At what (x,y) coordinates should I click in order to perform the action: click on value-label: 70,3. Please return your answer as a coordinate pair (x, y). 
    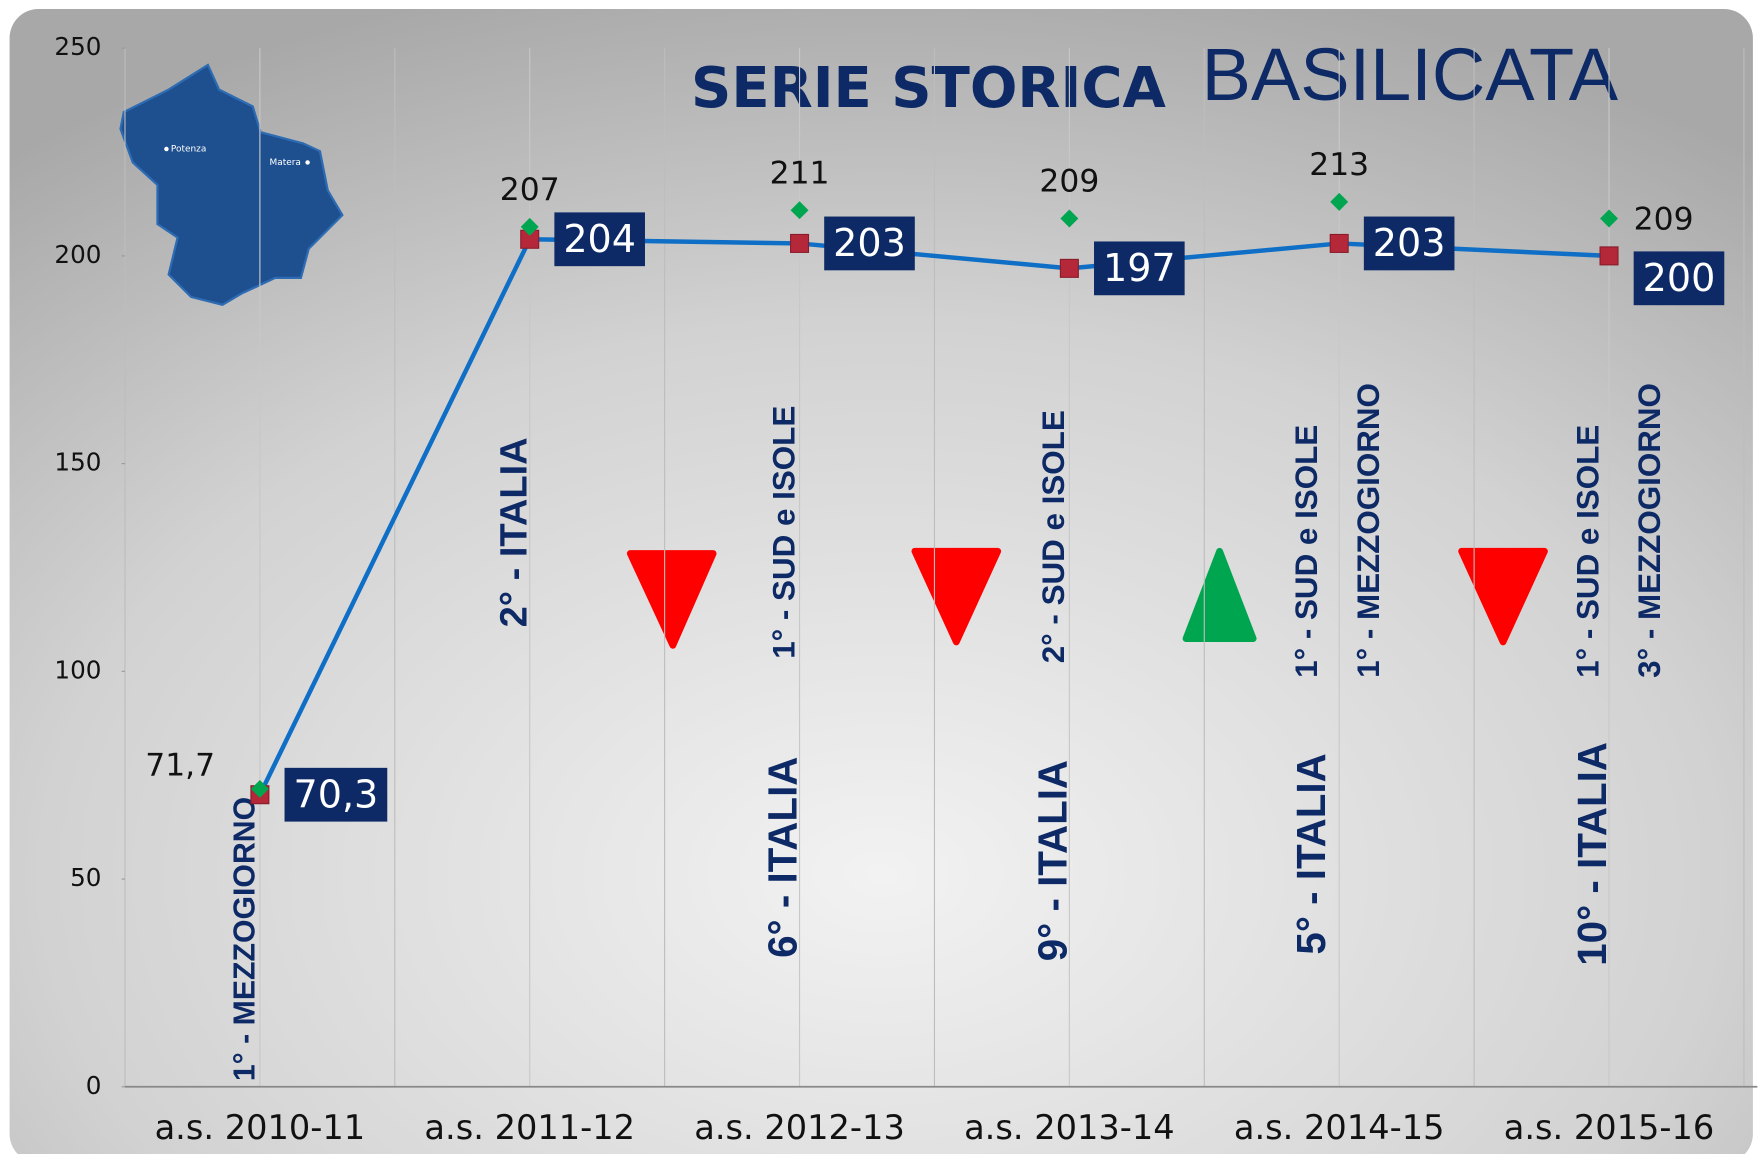
    Looking at the image, I should click on (336, 794).